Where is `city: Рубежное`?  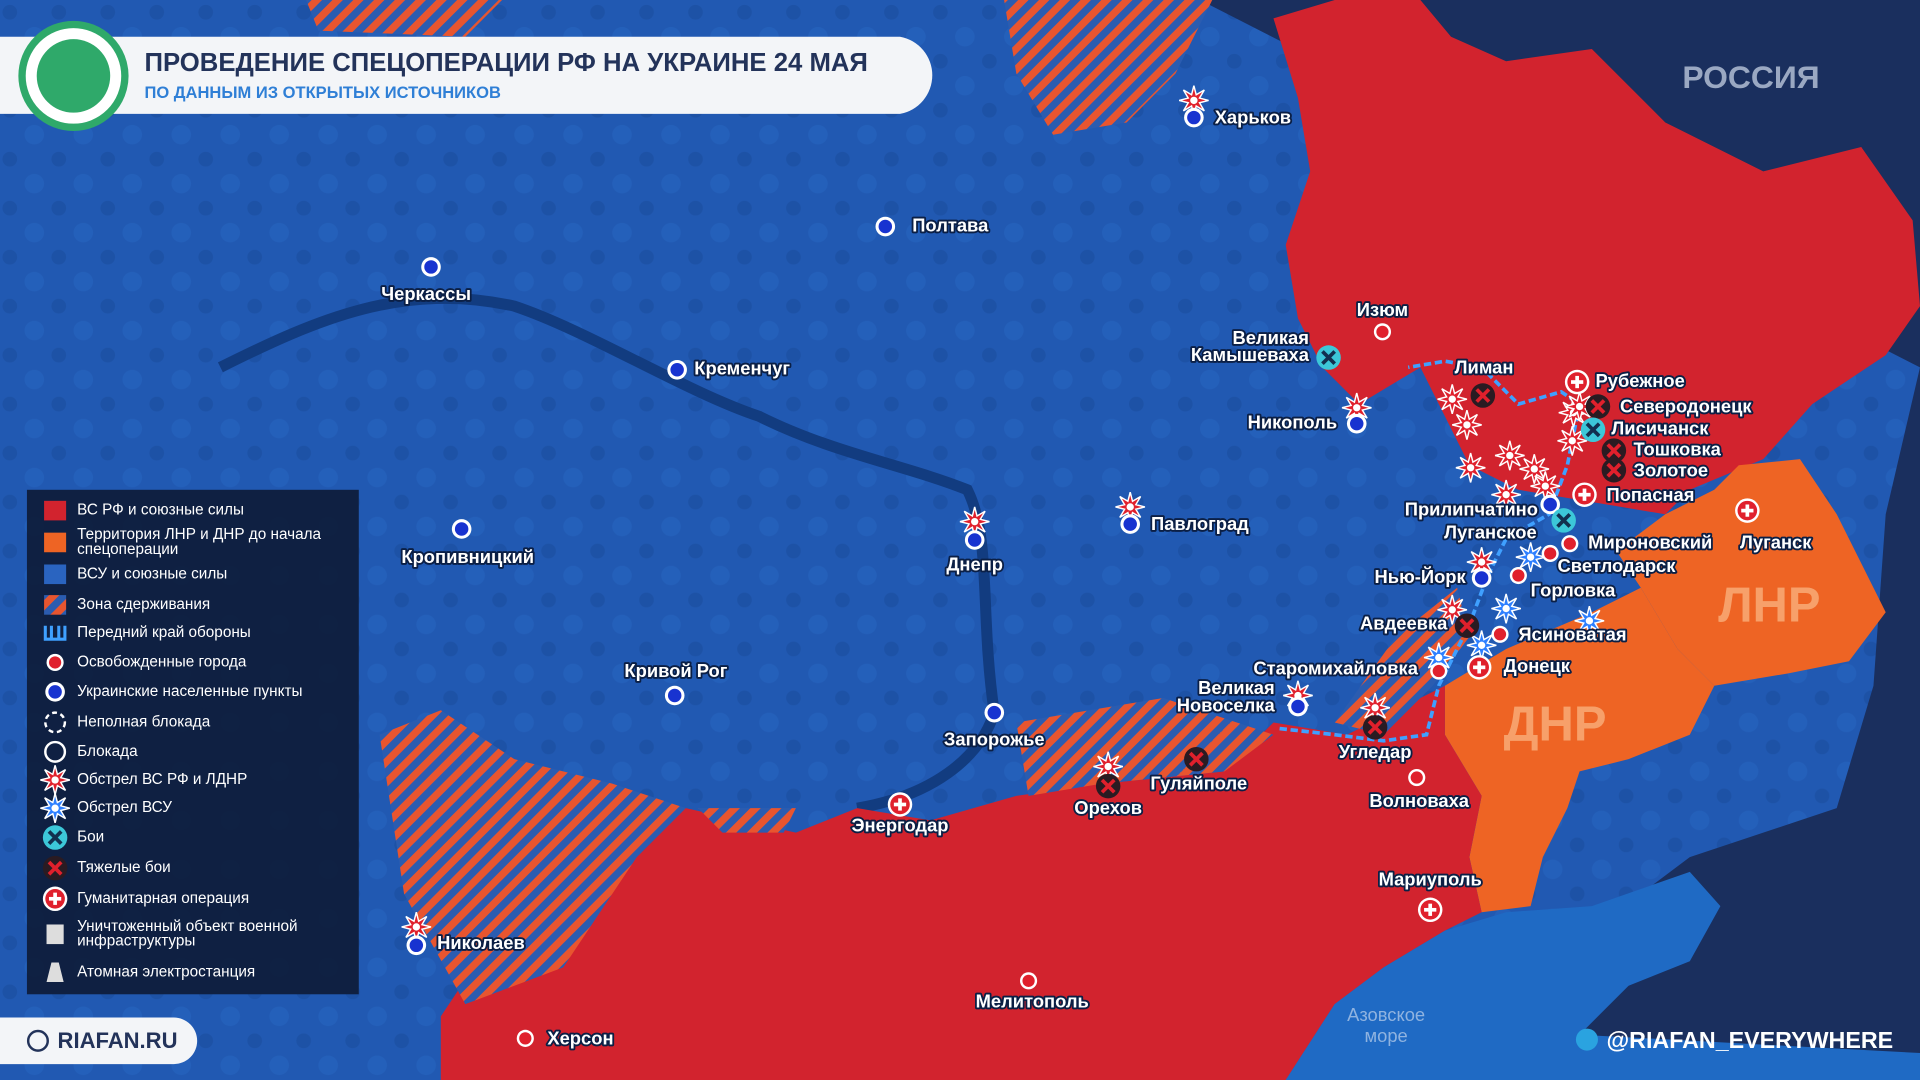 city: Рубежное is located at coordinates (1625, 381).